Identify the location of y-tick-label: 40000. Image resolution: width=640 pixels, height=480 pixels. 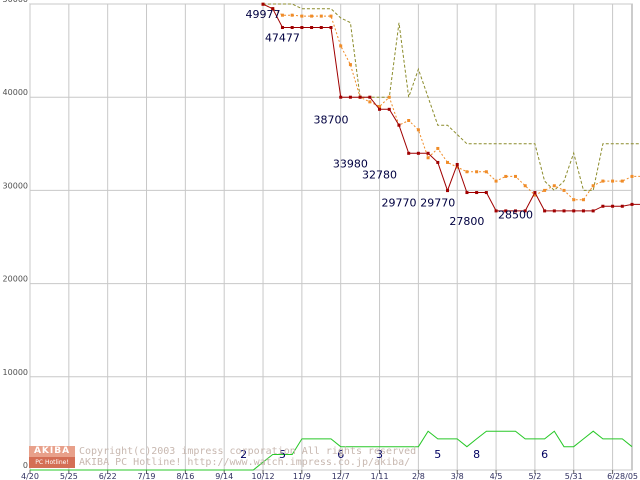
(15, 92).